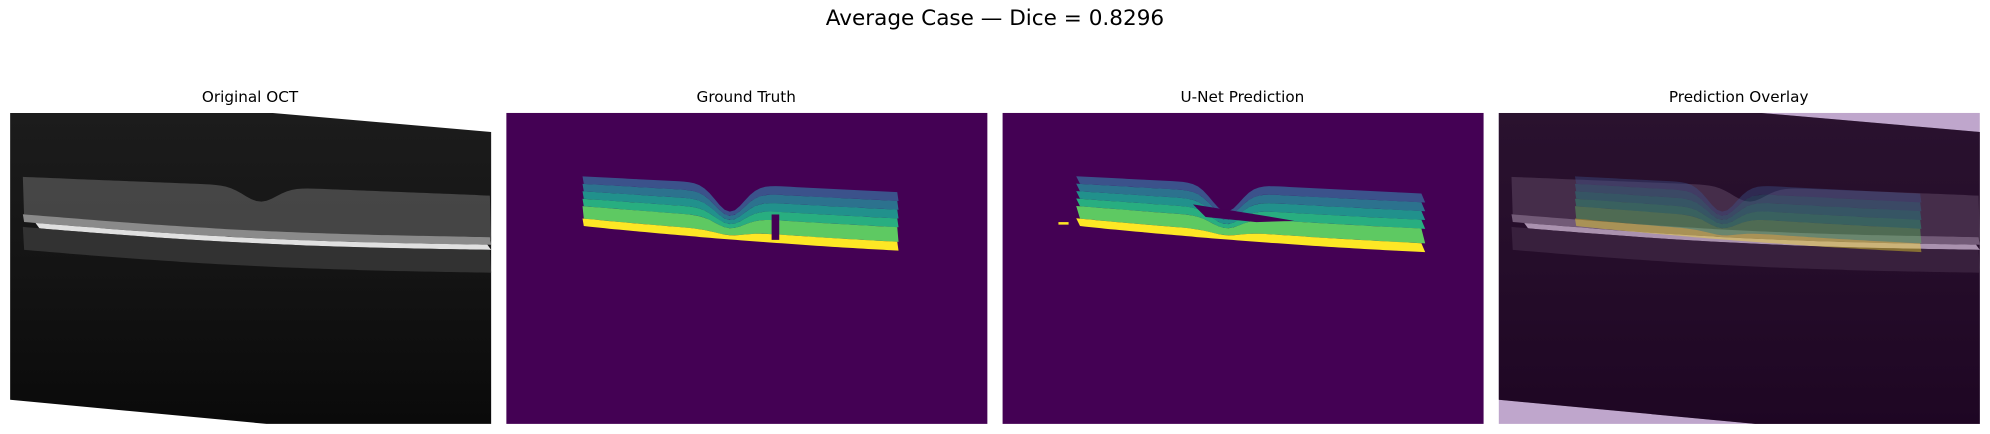 The image size is (1990, 434). I want to click on panel-title: Prediction Overlay, so click(1739, 97).